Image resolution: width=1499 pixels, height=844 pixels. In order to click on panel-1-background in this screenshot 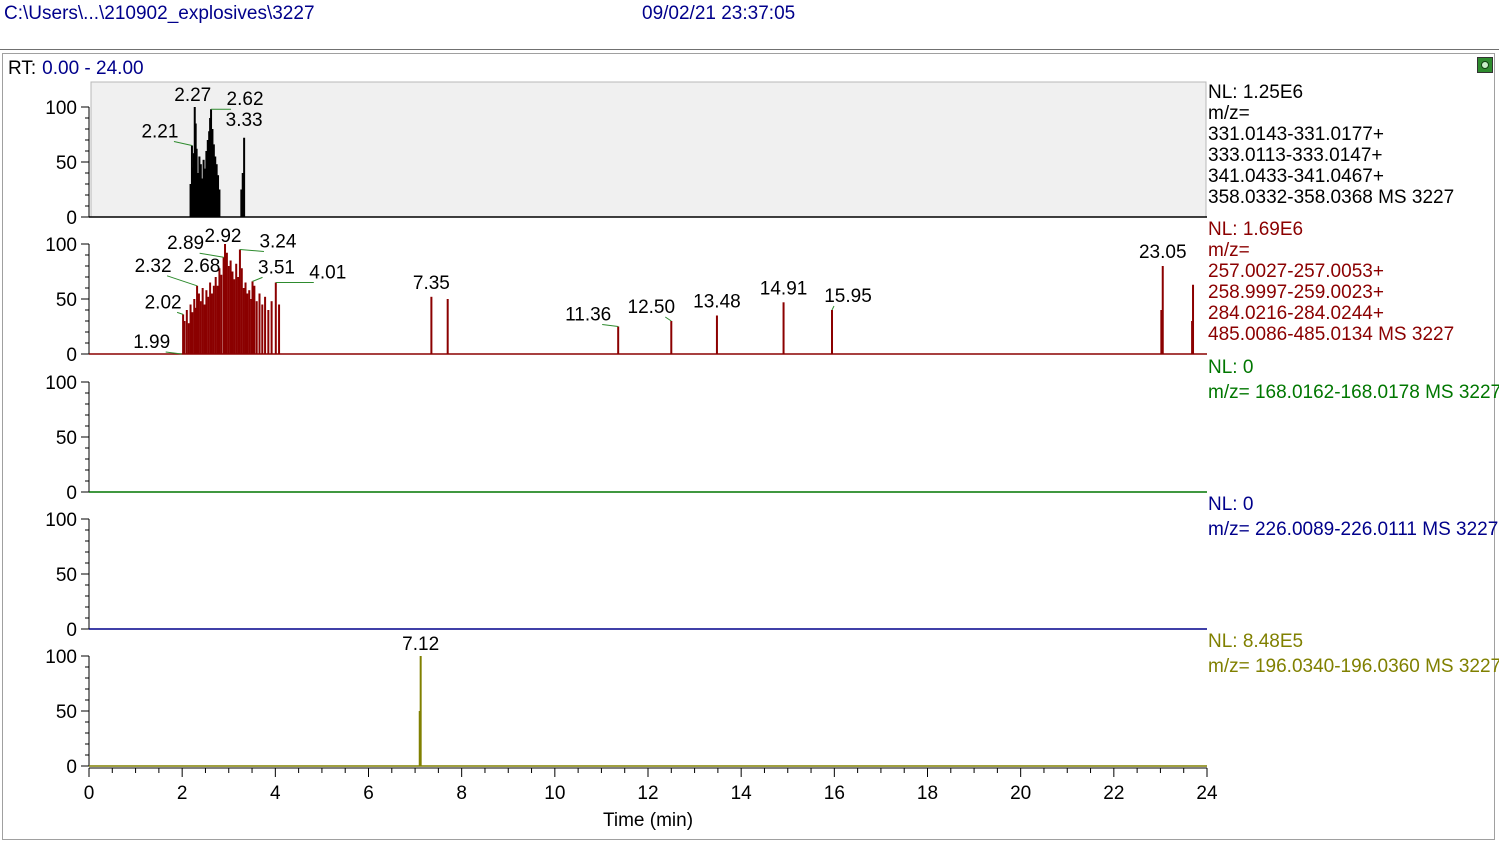, I will do `click(648, 149)`.